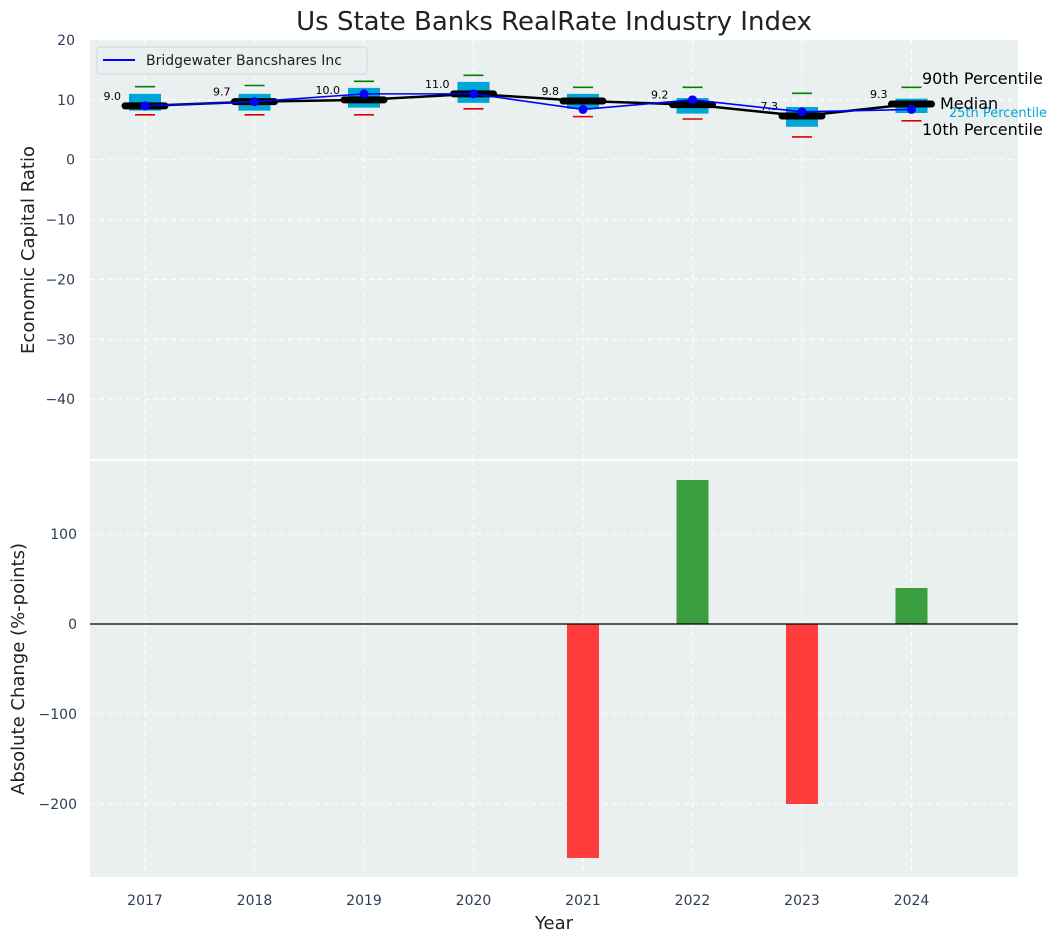 Image resolution: width=1057 pixels, height=942 pixels. I want to click on median-value-label: 10.0, so click(328, 90).